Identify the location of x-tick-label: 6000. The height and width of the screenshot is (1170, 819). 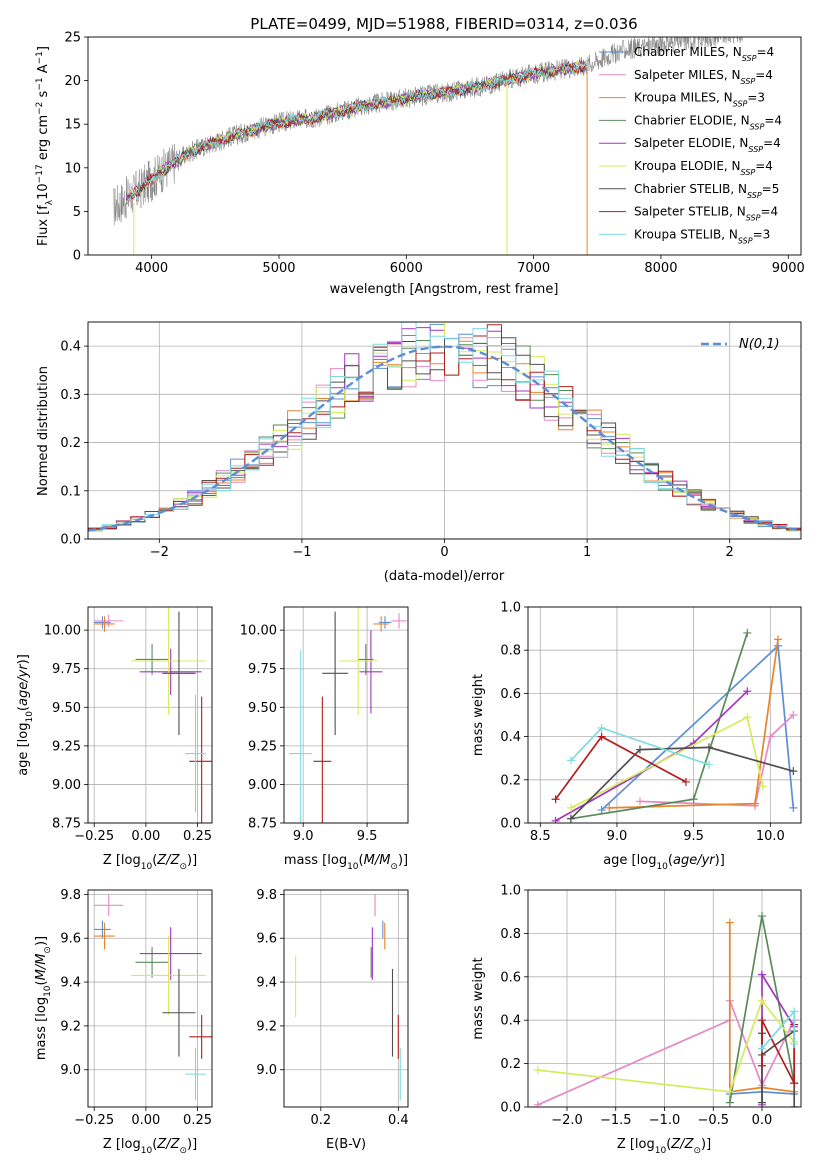
(406, 268).